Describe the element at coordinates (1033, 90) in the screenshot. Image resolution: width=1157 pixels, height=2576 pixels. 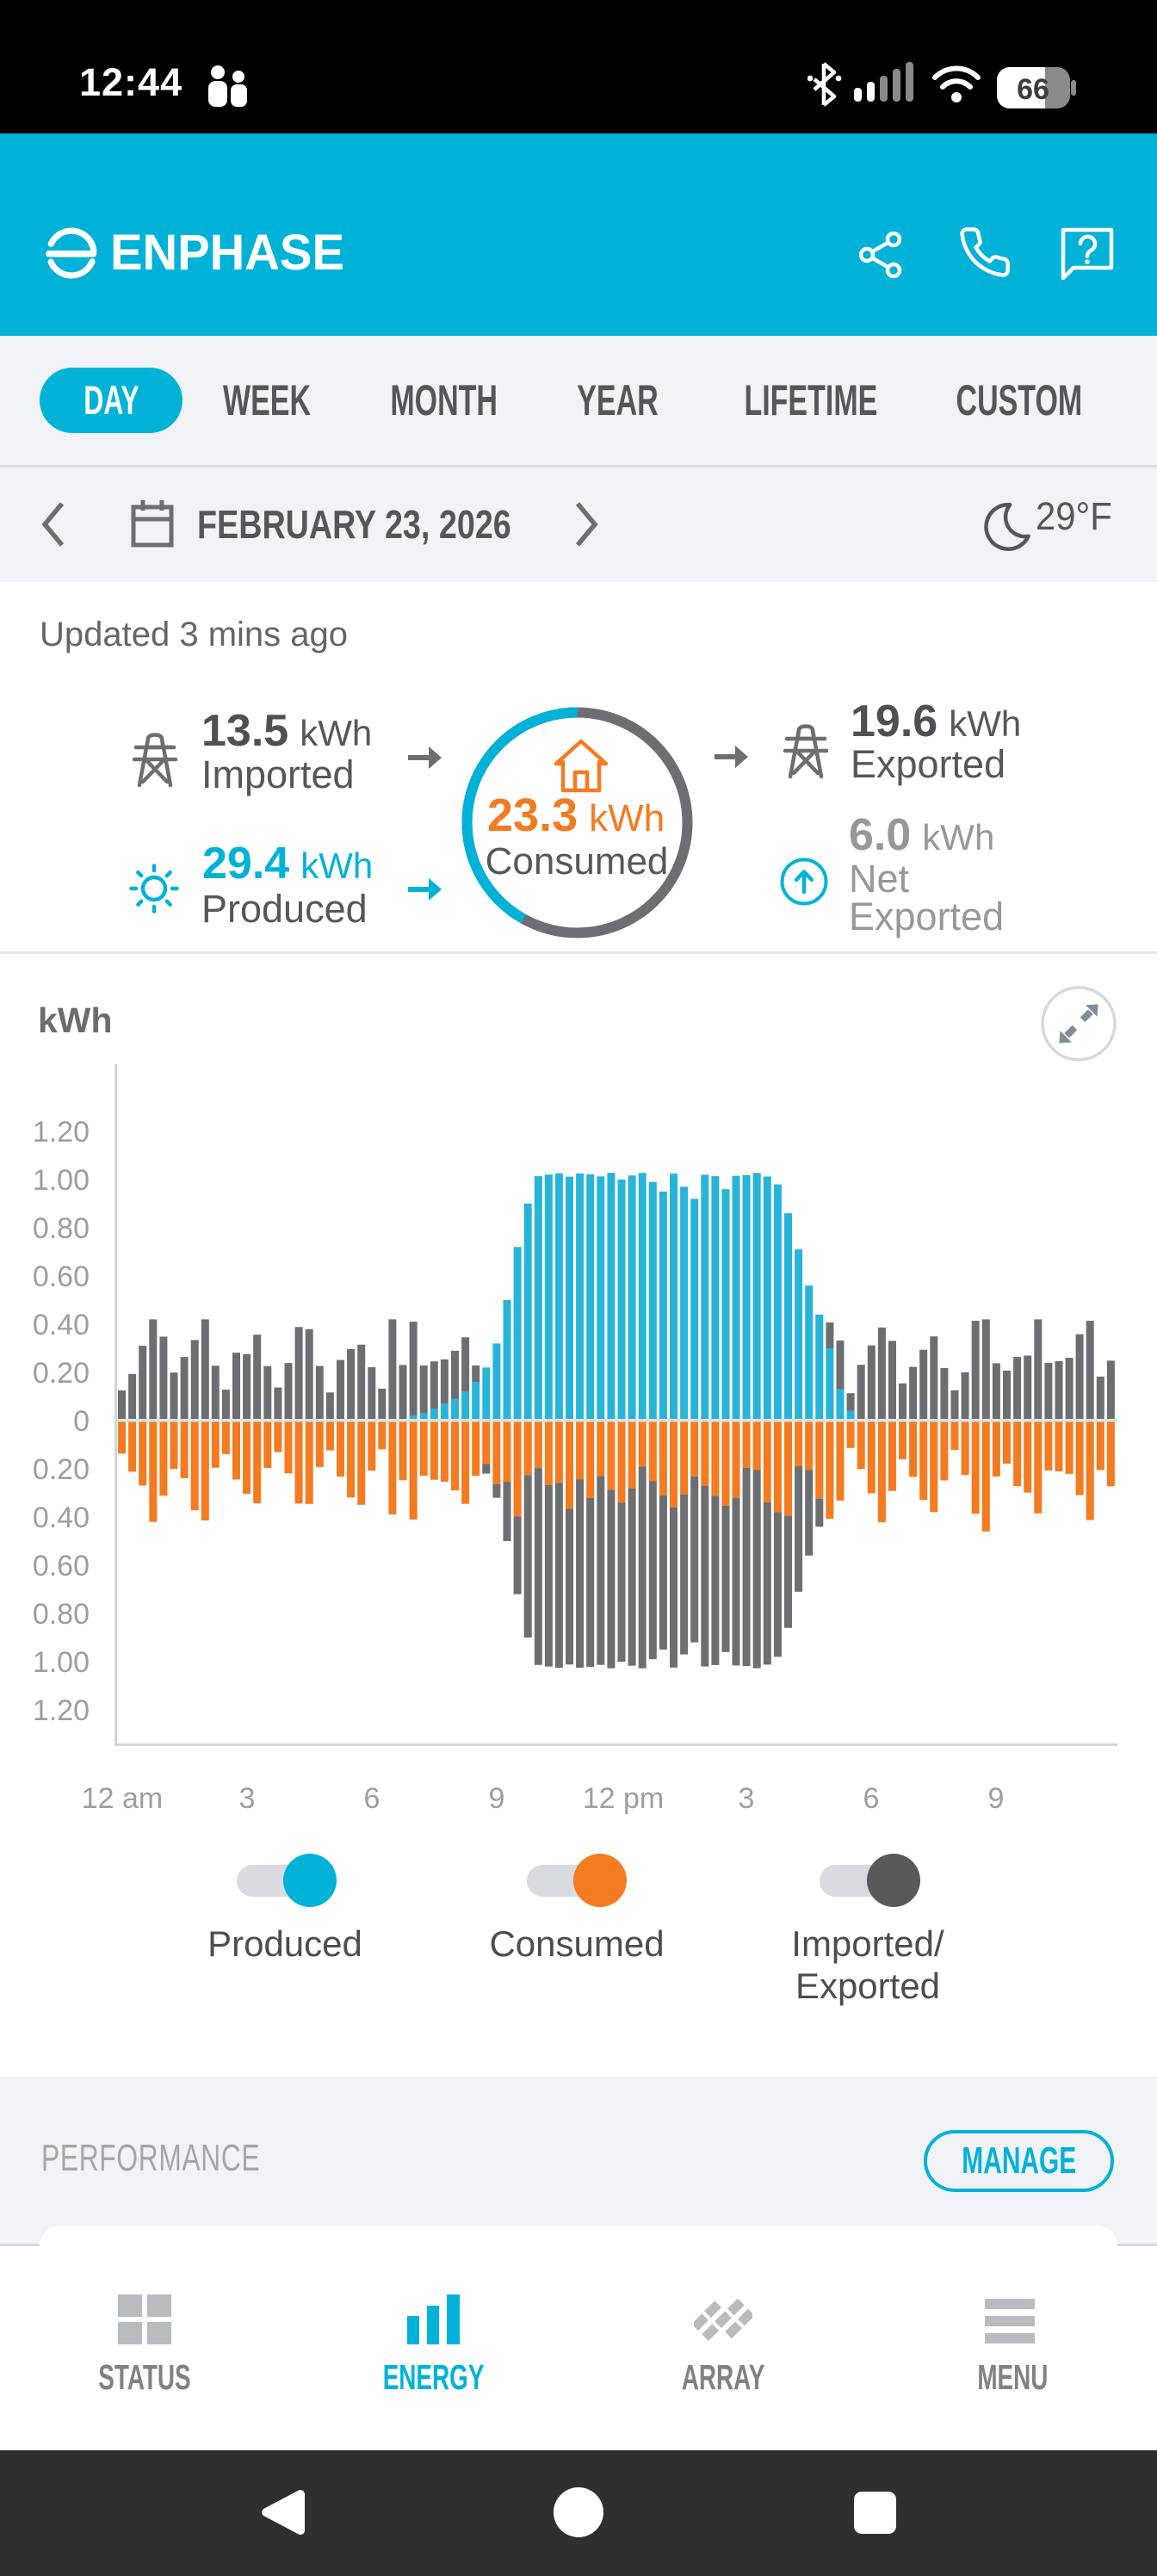
I see `svg-text: 66` at that location.